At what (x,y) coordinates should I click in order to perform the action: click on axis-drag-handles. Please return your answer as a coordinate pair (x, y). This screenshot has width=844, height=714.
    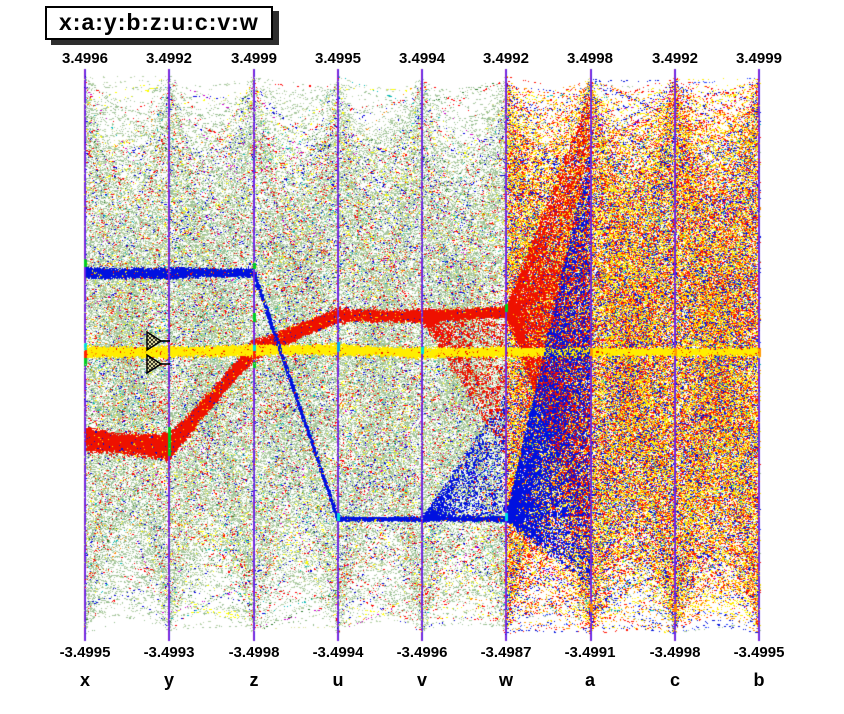
    Looking at the image, I should click on (159, 353).